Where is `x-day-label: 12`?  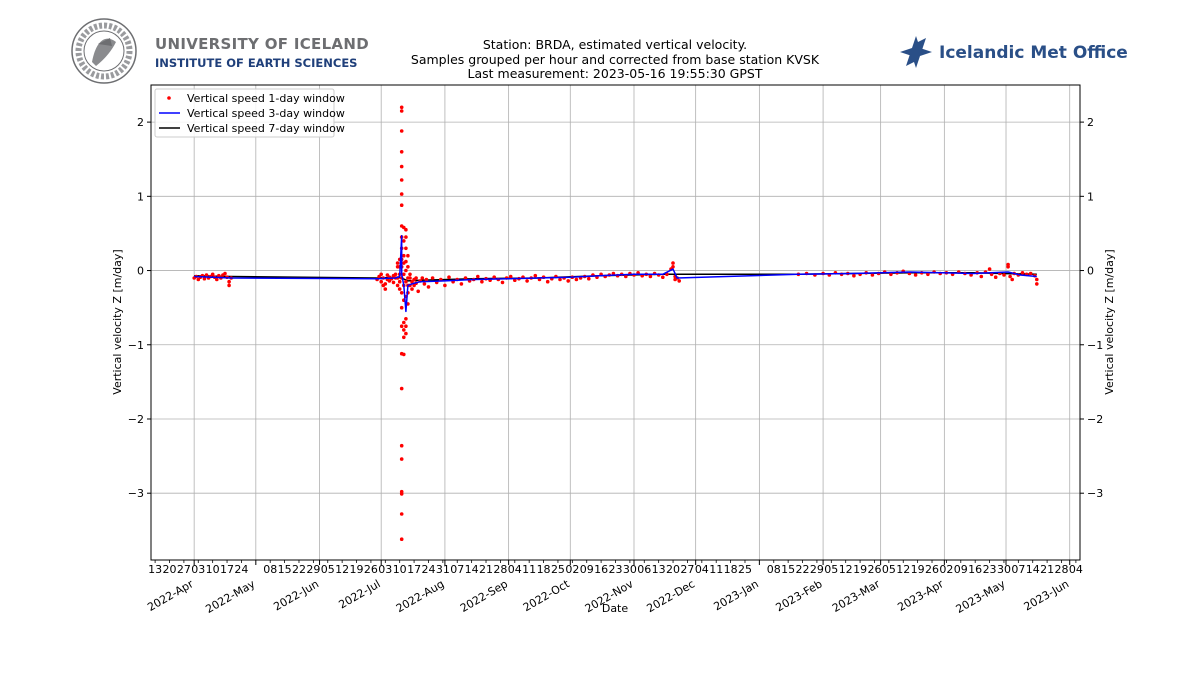
x-day-label: 12 is located at coordinates (846, 569).